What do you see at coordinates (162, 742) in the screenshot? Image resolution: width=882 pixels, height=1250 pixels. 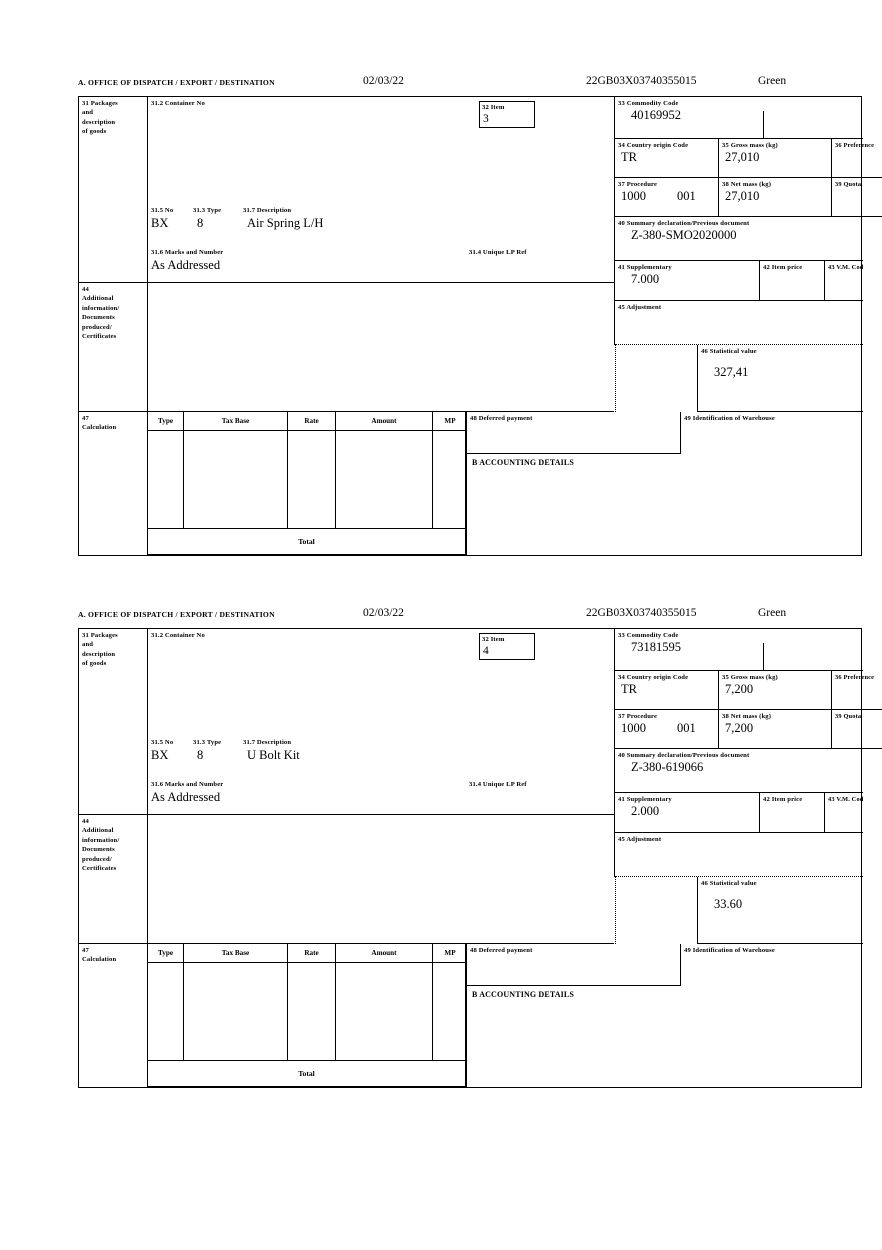 I see `no-label: 31.5 No` at bounding box center [162, 742].